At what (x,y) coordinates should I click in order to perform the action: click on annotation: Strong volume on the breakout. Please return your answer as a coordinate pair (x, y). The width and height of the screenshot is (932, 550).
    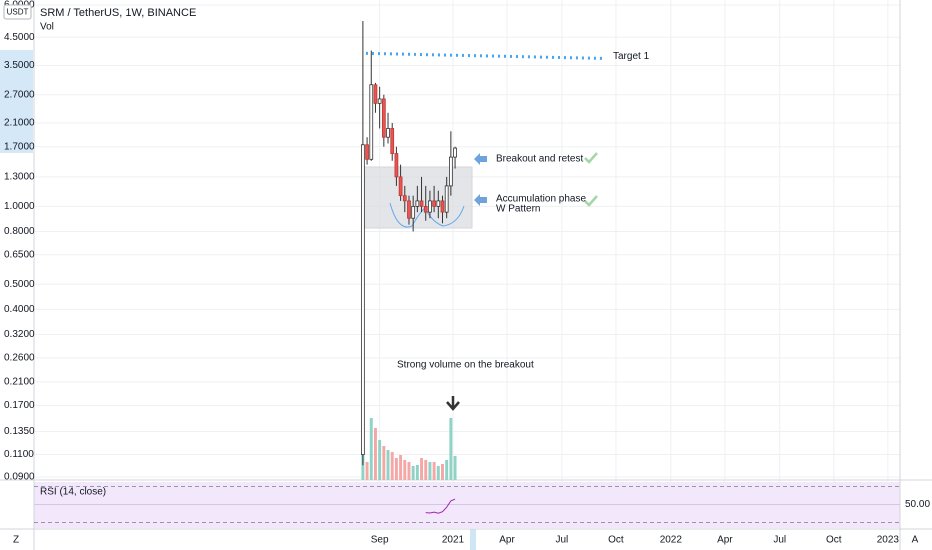
    Looking at the image, I should click on (465, 365).